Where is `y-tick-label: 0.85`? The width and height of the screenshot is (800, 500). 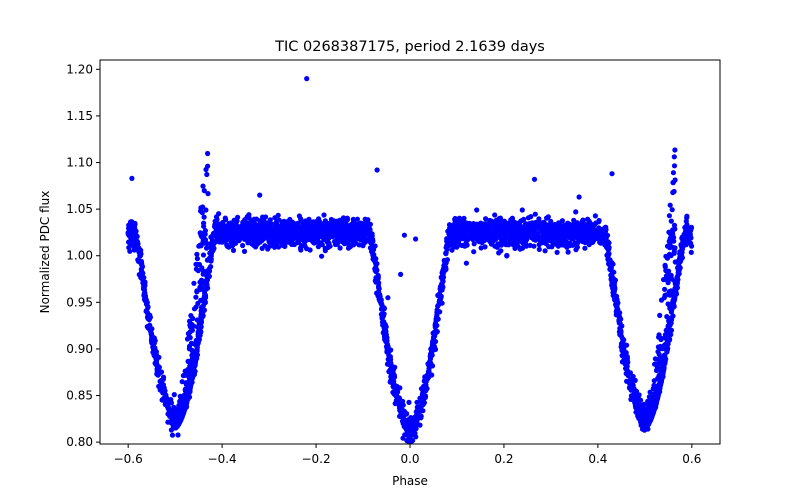
y-tick-label: 0.85 is located at coordinates (79, 396).